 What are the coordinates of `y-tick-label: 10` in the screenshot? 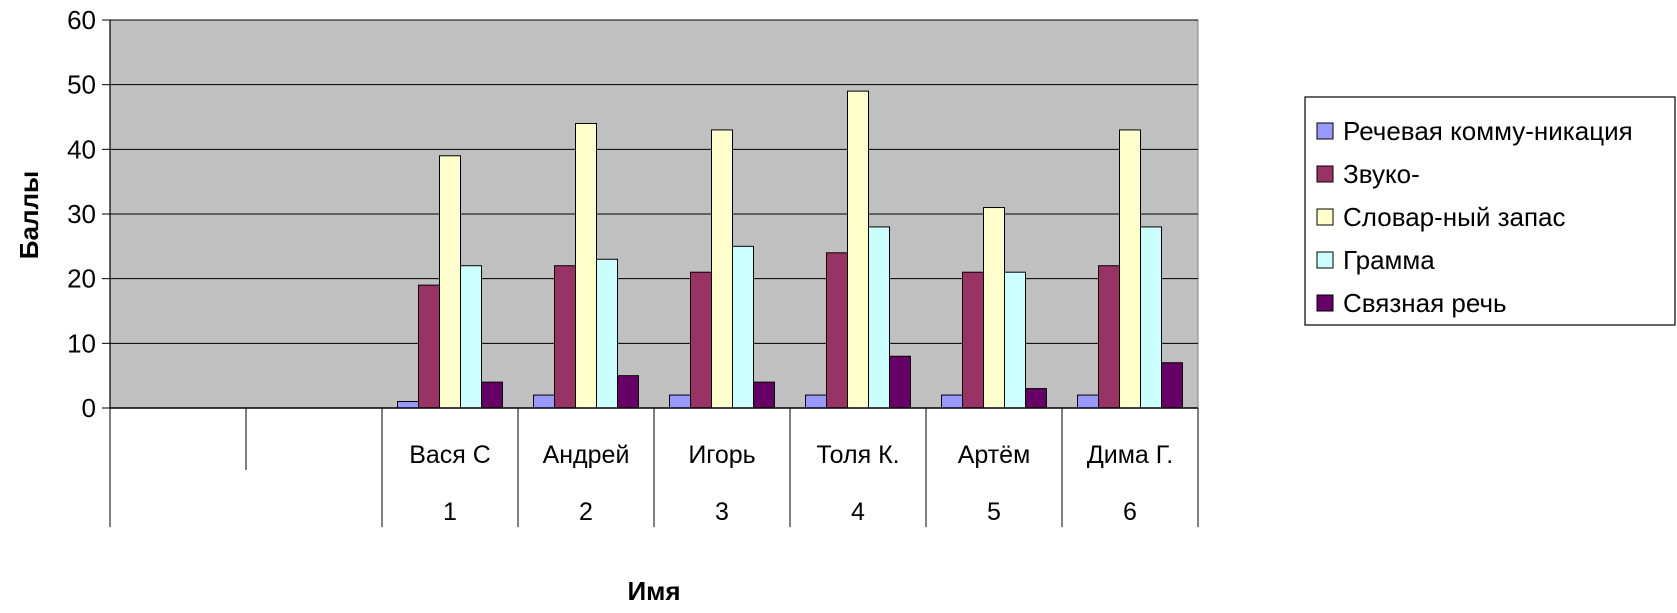 It's located at (81, 343).